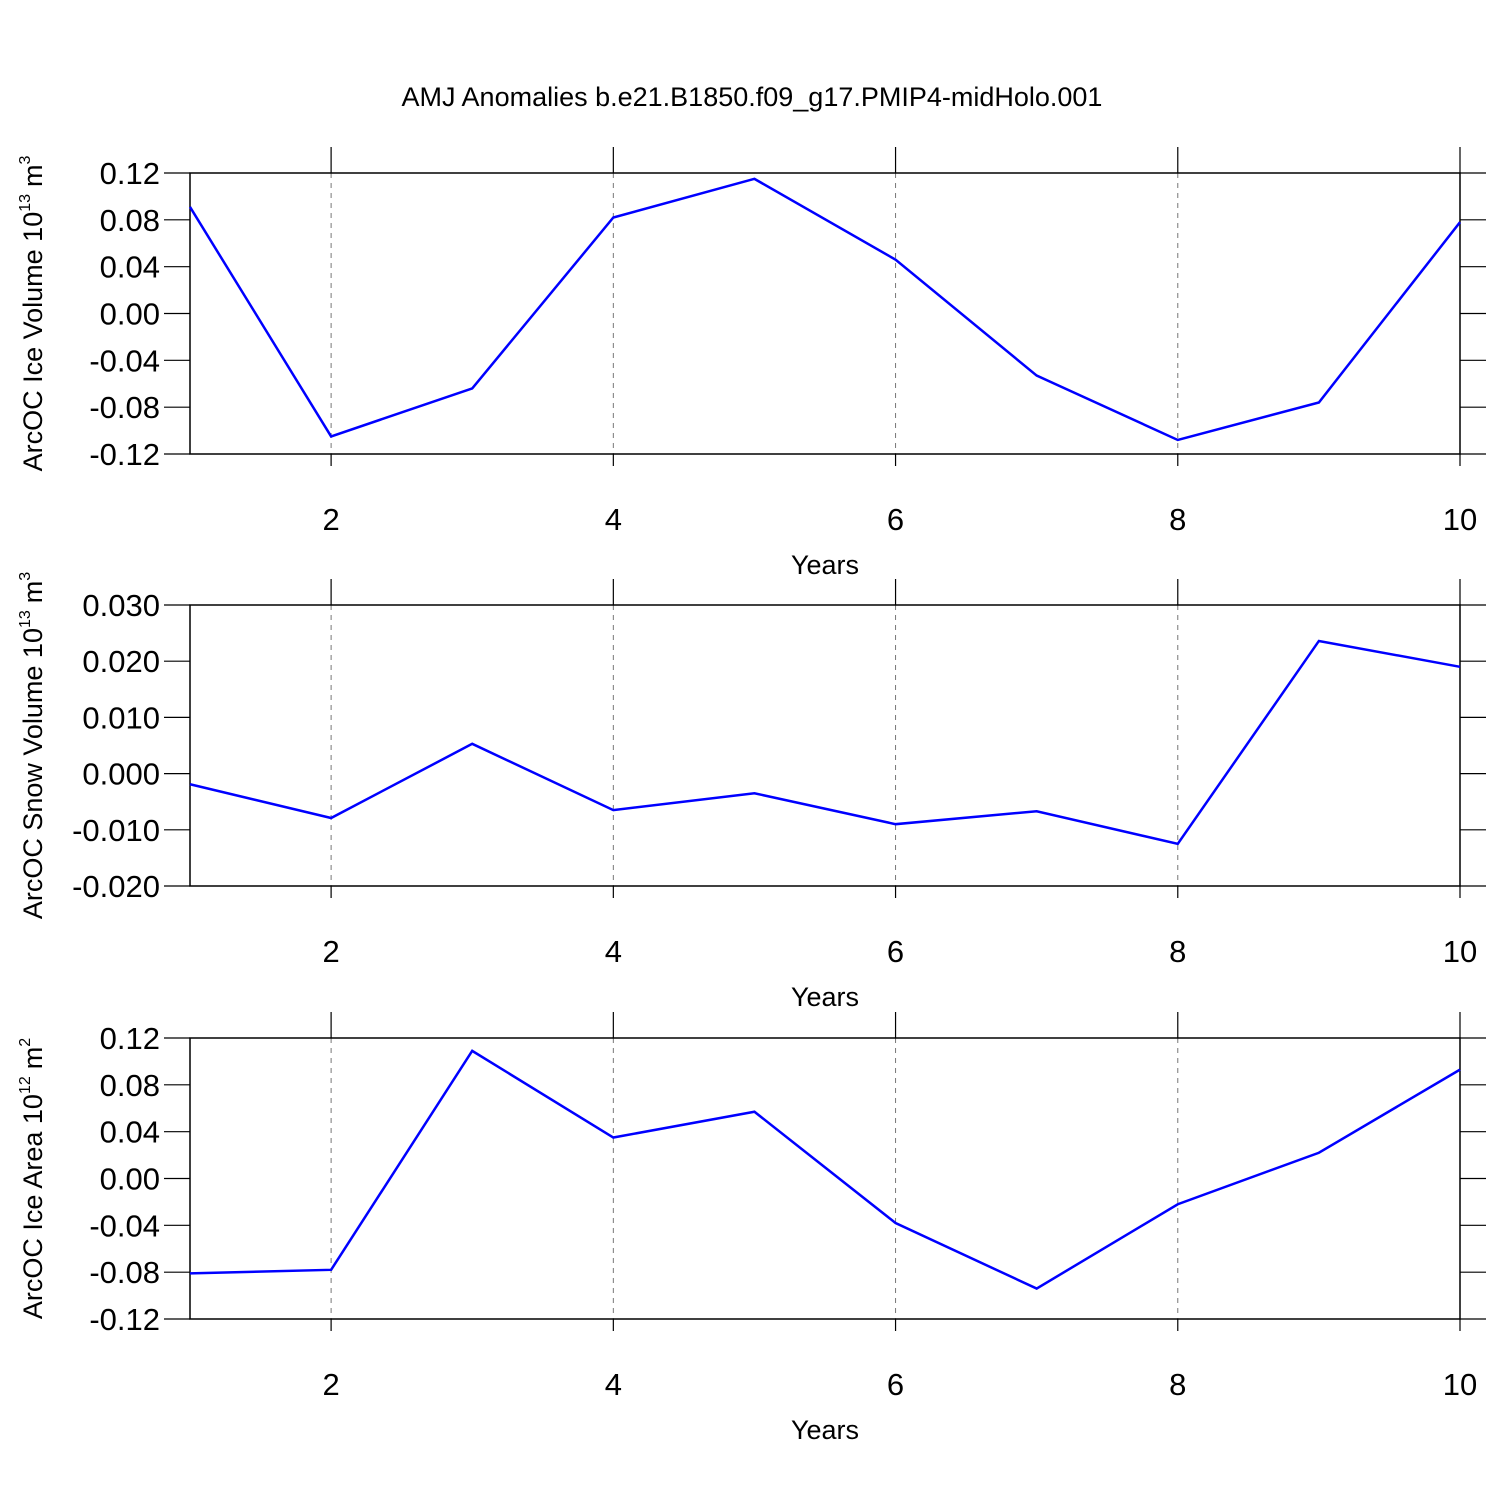  I want to click on y-tick-label: 0.000, so click(121, 774).